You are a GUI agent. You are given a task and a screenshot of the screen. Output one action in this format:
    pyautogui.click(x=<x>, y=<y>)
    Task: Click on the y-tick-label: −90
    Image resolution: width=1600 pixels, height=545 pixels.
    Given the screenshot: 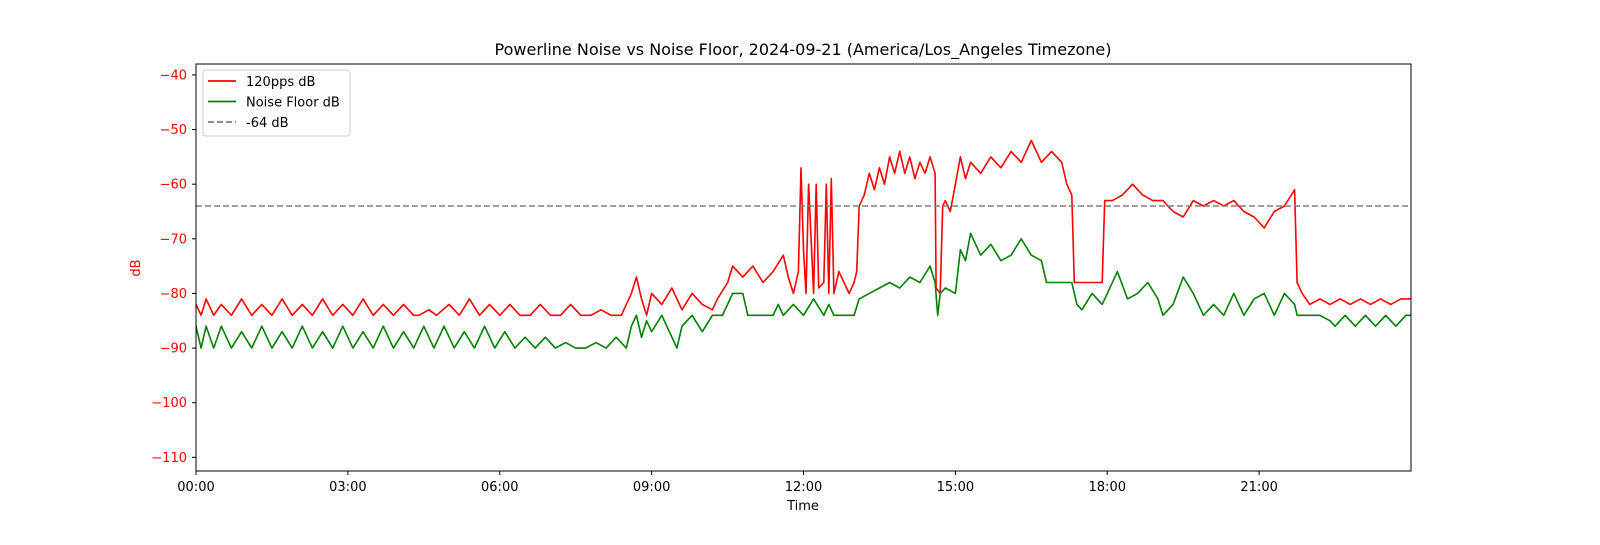 What is the action you would take?
    pyautogui.click(x=173, y=349)
    